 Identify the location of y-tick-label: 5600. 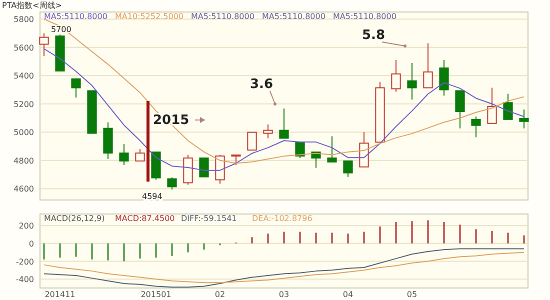
(24, 47).